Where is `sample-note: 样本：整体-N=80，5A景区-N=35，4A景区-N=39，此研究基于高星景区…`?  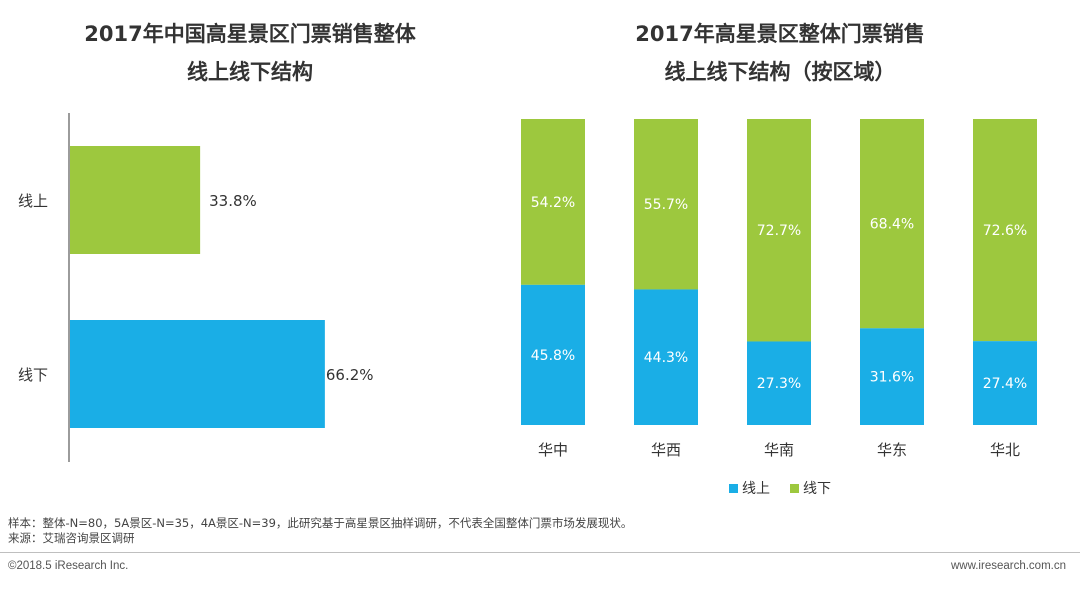
sample-note: 样本：整体-N=80，5A景区-N=35，4A景区-N=39，此研究基于高星景区… is located at coordinates (320, 523).